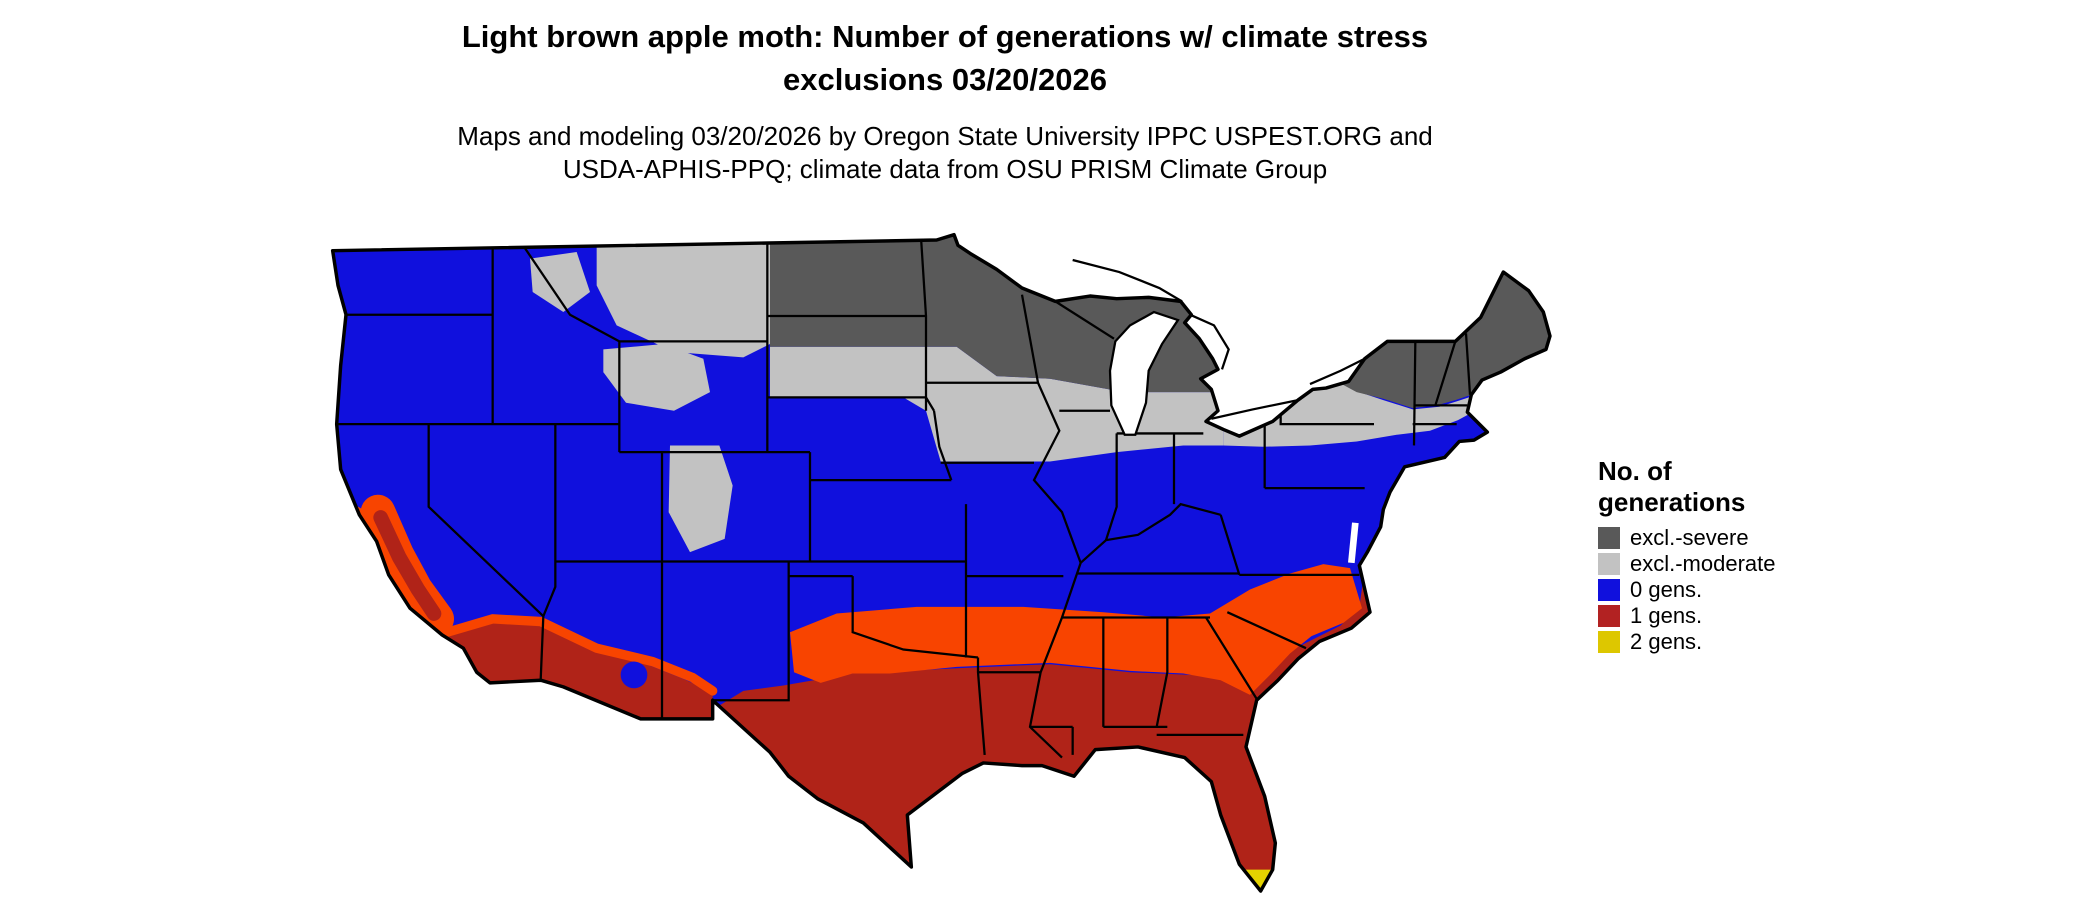 Image resolution: width=2100 pixels, height=899 pixels. Describe the element at coordinates (656, 377) in the screenshot. I see `region-excl-moderate-wyoming` at that location.